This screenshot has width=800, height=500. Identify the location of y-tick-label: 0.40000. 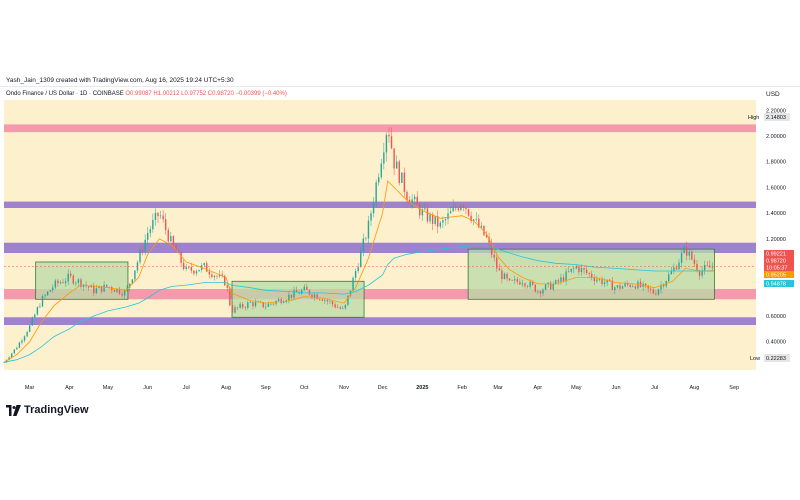
(776, 343).